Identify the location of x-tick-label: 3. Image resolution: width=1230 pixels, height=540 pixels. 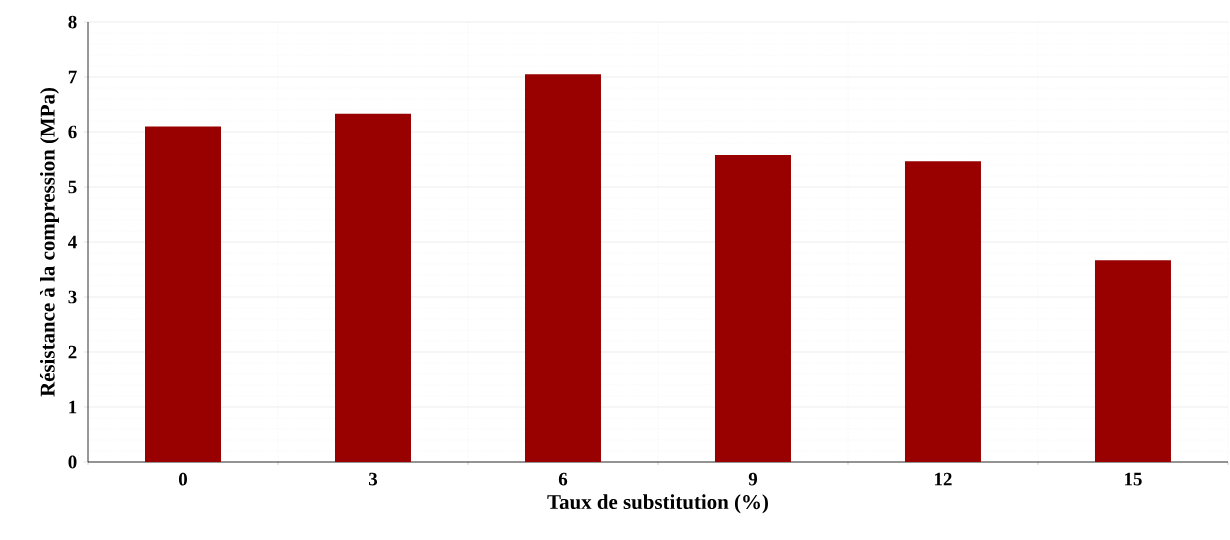
(373, 479).